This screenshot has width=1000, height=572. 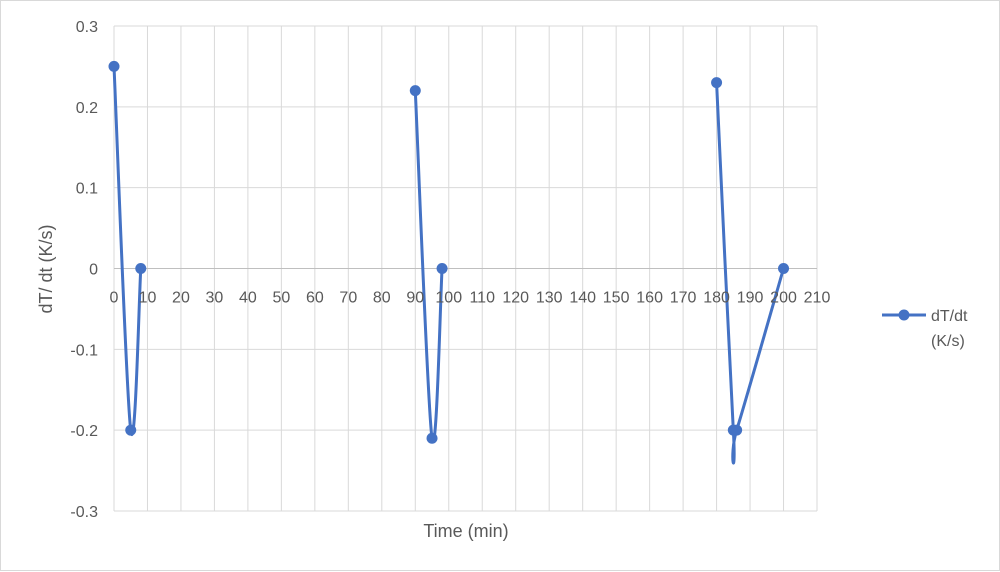 What do you see at coordinates (949, 316) in the screenshot?
I see `legend-label-line1: dT/dt` at bounding box center [949, 316].